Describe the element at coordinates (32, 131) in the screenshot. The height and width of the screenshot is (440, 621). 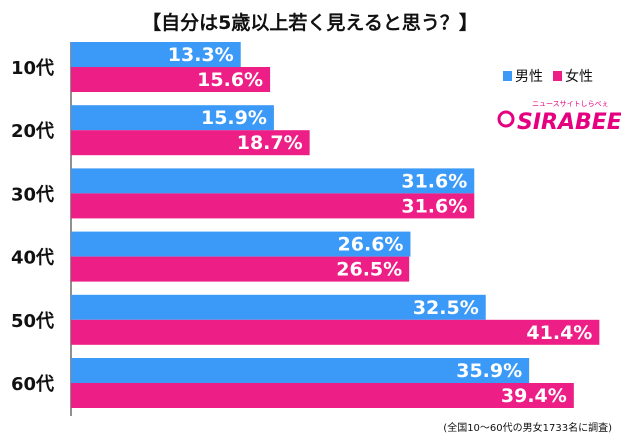
I see `category-label-1: 20代` at that location.